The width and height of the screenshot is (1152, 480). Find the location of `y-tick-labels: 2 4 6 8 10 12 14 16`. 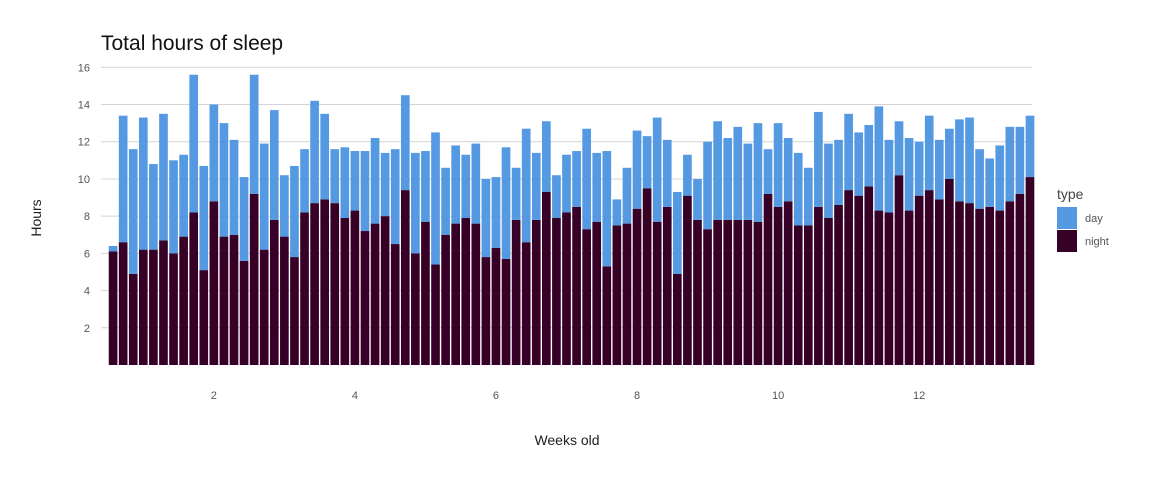

y-tick-labels: 2 4 6 8 10 12 14 16 is located at coordinates (84, 198).